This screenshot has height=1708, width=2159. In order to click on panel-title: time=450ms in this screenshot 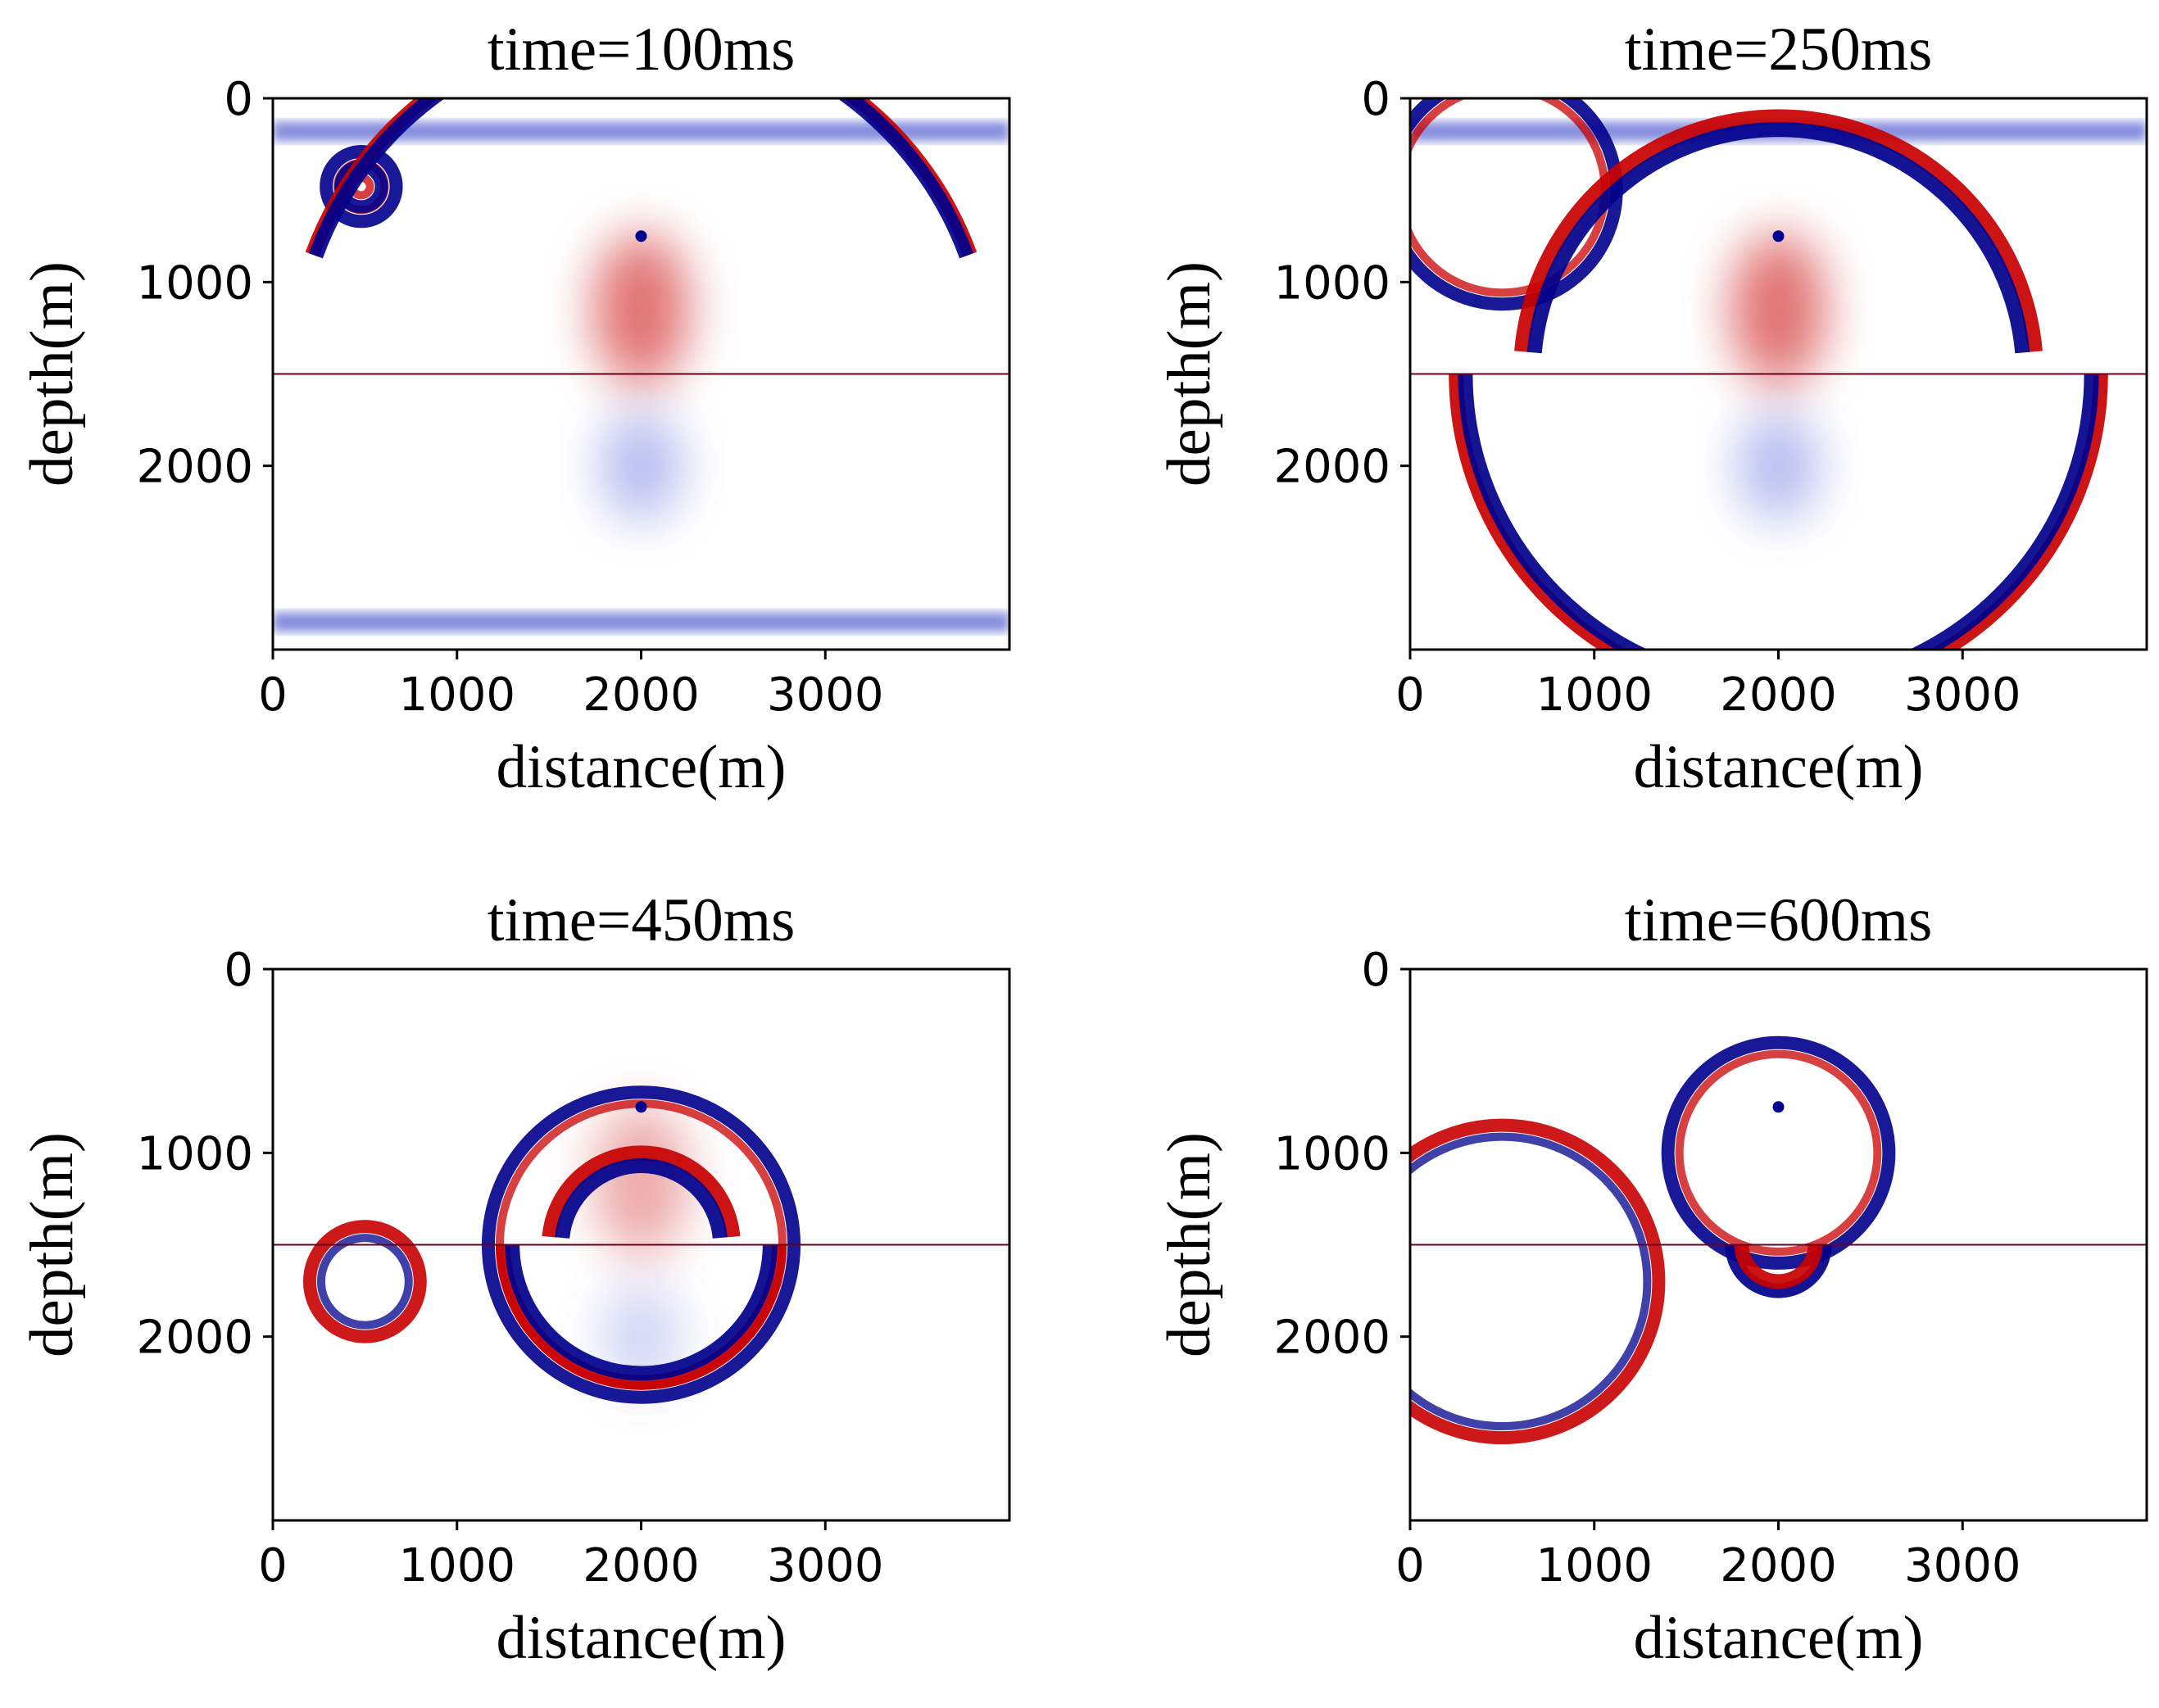, I will do `click(642, 920)`.